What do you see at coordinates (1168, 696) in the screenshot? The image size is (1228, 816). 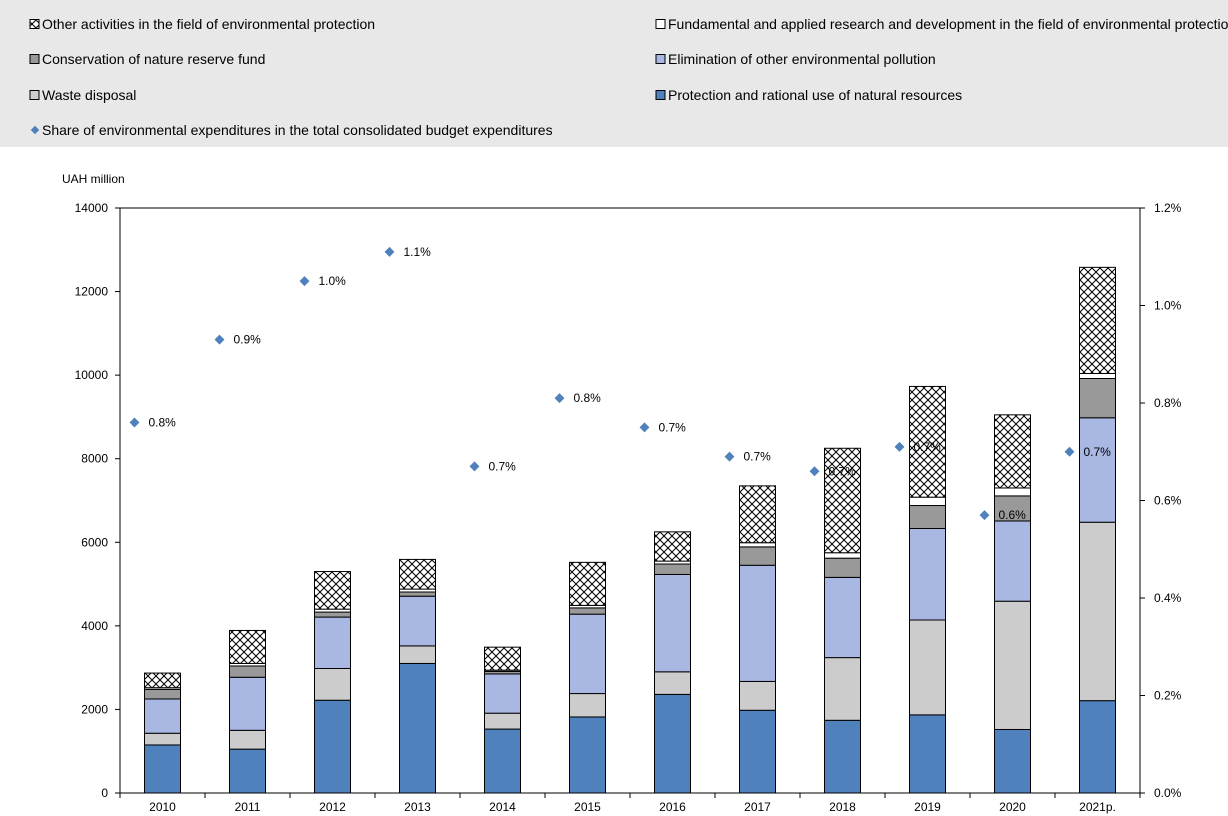 I see `y-right-tick-label: 0.2%` at bounding box center [1168, 696].